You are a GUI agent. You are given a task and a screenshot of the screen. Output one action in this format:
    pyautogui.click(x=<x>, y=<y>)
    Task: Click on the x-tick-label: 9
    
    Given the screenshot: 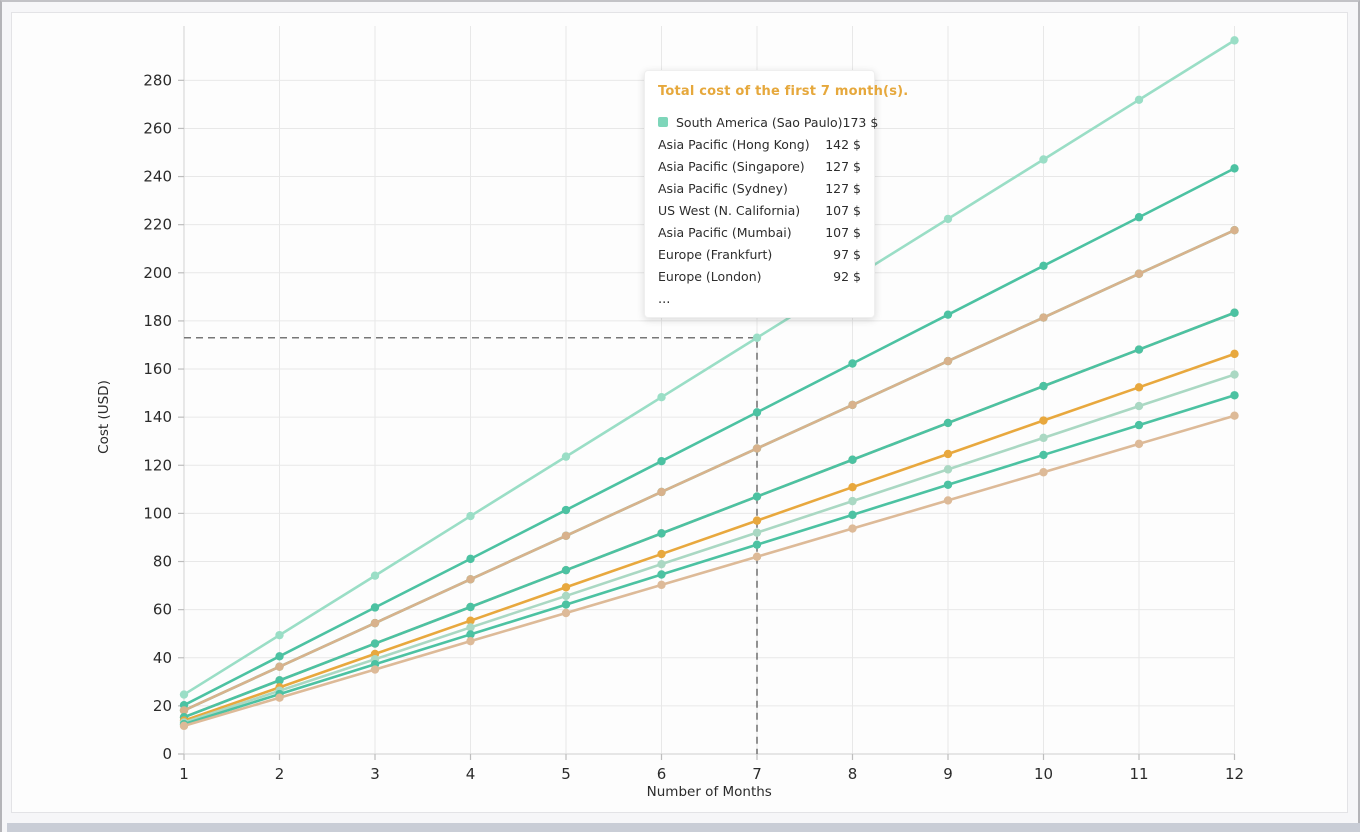 What is the action you would take?
    pyautogui.click(x=948, y=774)
    